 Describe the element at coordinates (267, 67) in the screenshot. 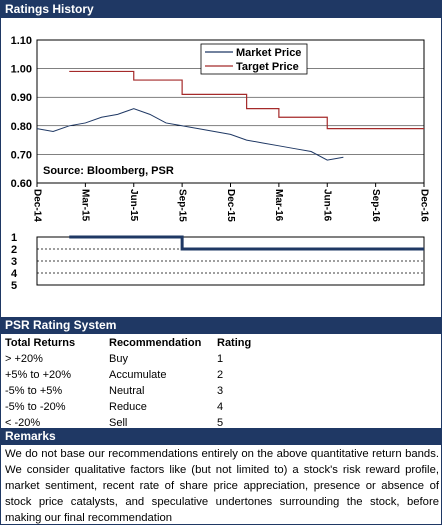

I see `legend-label-target-price: Target Price` at that location.